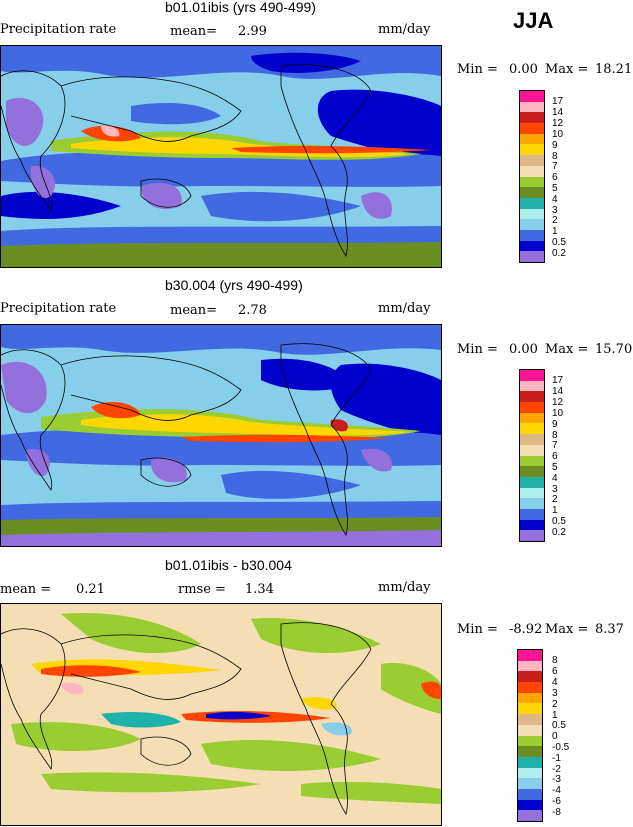  I want to click on colorbar-label: -8, so click(556, 812).